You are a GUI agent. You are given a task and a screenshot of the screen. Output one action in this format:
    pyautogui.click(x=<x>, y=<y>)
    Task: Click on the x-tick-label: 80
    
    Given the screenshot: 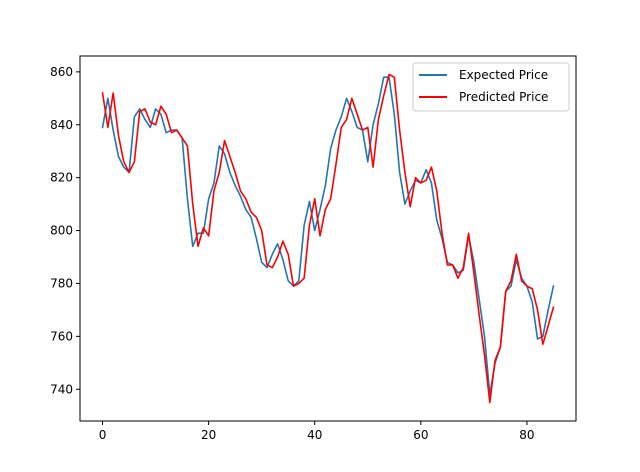 What is the action you would take?
    pyautogui.click(x=526, y=435)
    